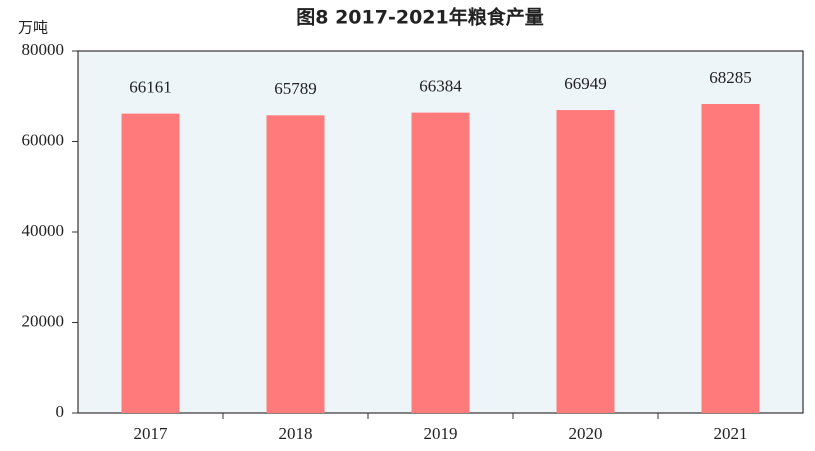 The image size is (815, 451). What do you see at coordinates (43, 320) in the screenshot?
I see `y-tick-label: 20000` at bounding box center [43, 320].